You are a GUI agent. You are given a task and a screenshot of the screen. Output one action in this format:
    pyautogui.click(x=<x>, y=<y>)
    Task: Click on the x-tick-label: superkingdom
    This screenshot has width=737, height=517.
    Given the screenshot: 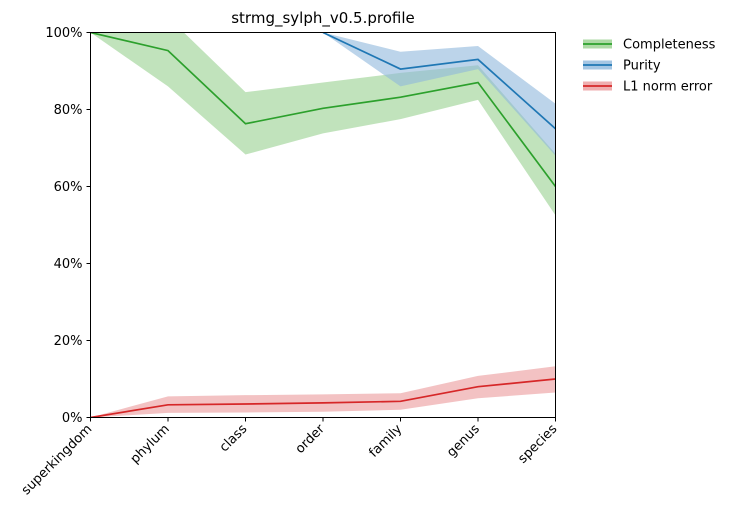 What is the action you would take?
    pyautogui.click(x=57, y=460)
    